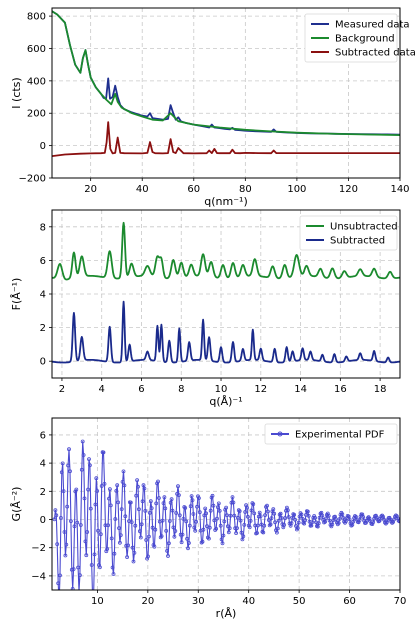 This screenshot has height=628, width=415. What do you see at coordinates (16, 504) in the screenshot?
I see `y-axis-label-pdf: G(Å⁻²)` at bounding box center [16, 504].